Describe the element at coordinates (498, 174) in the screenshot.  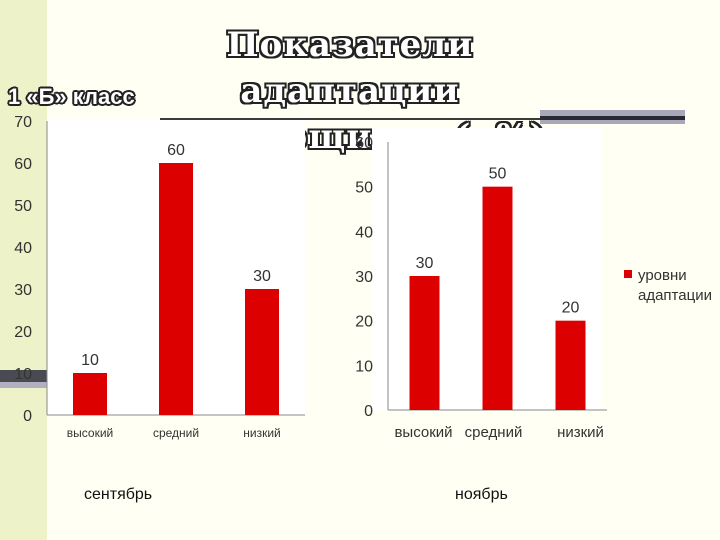
I see `chart2-data-label: 50` at that location.